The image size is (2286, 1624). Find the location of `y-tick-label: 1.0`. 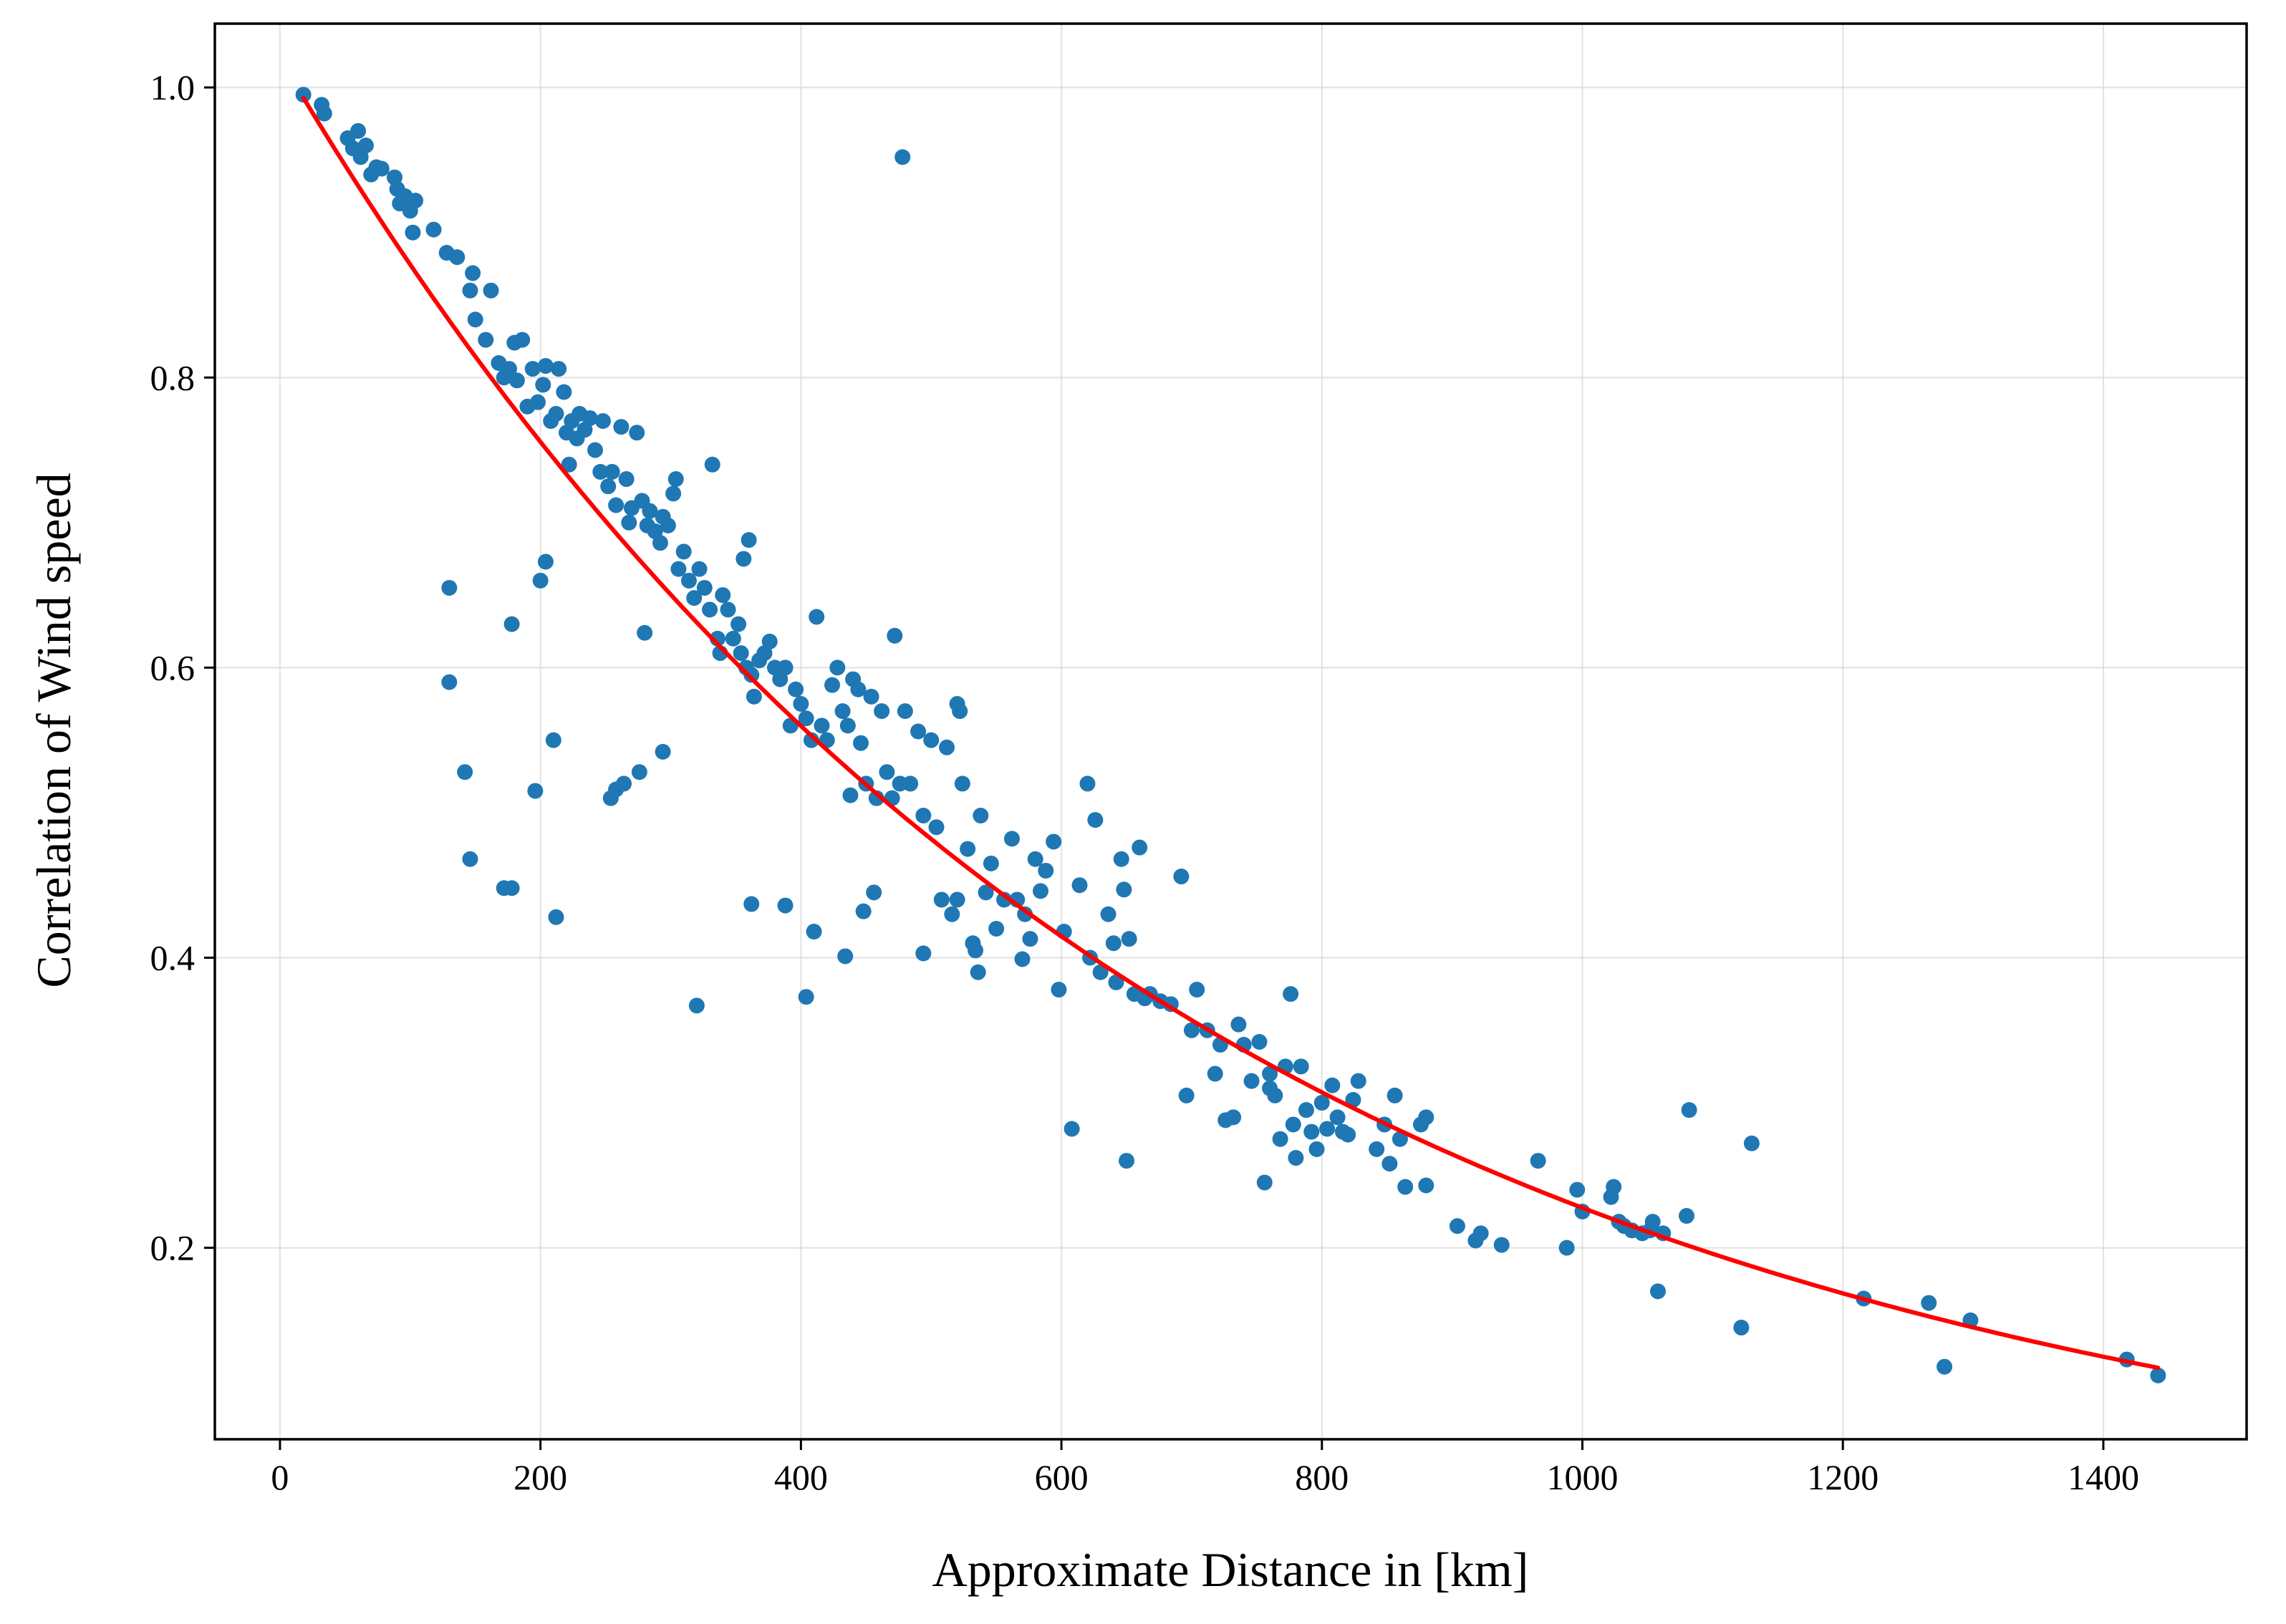

y-tick-label: 1.0 is located at coordinates (173, 87).